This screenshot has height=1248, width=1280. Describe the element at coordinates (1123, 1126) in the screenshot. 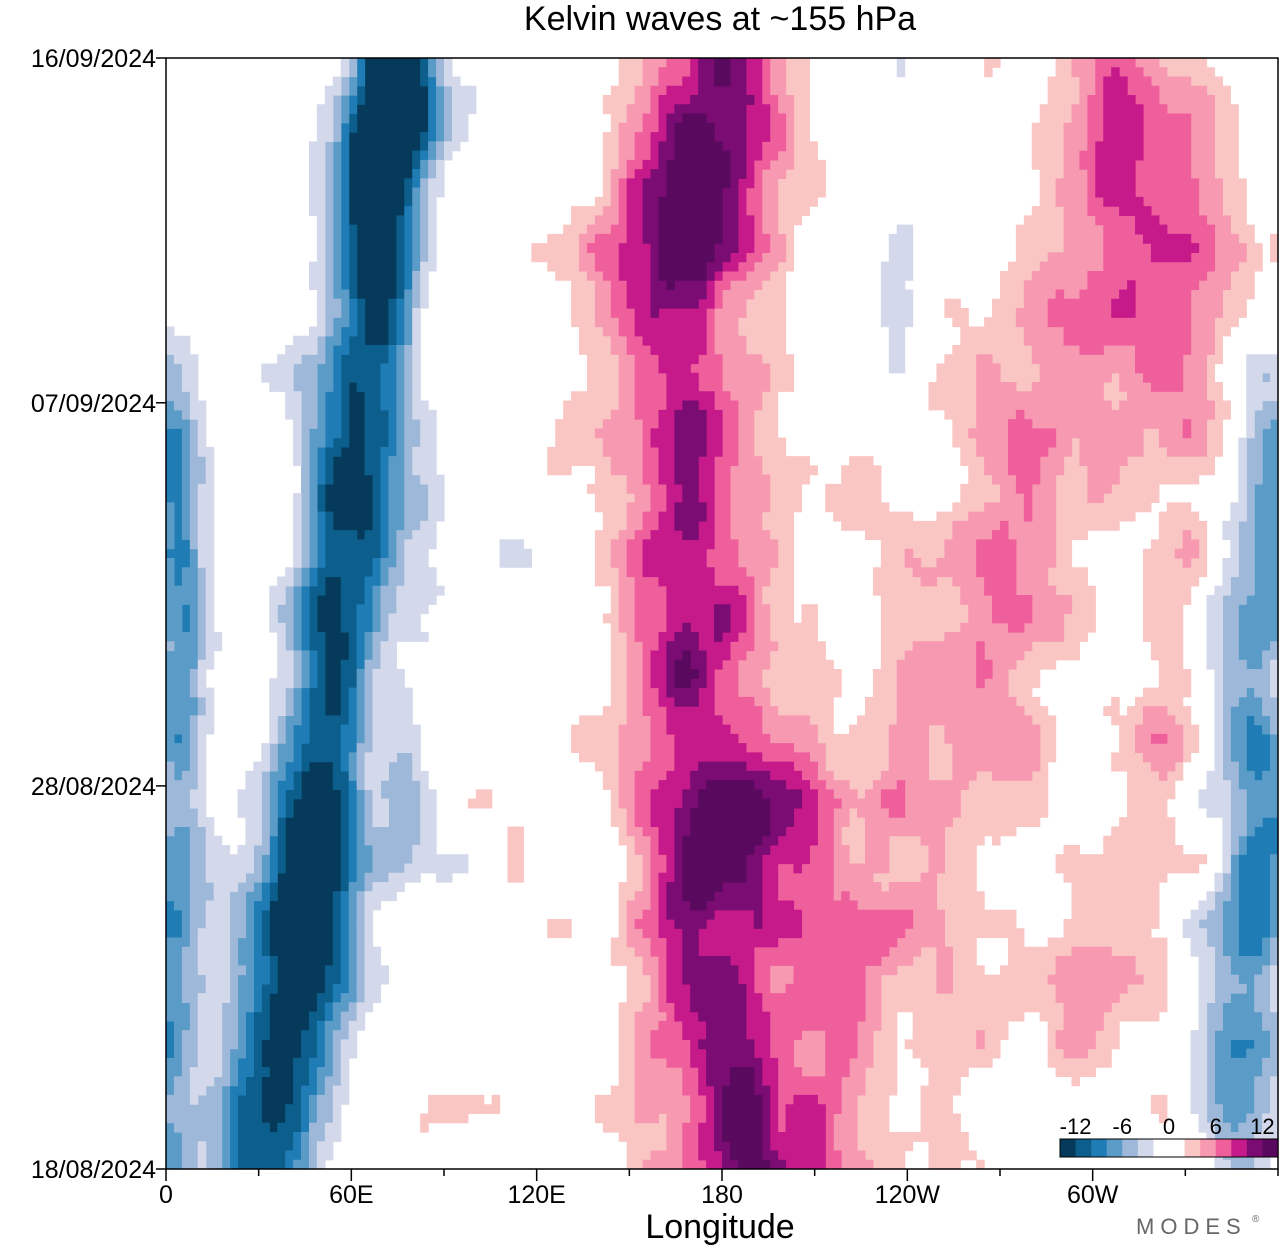

I see `colorbar-label: -6` at that location.